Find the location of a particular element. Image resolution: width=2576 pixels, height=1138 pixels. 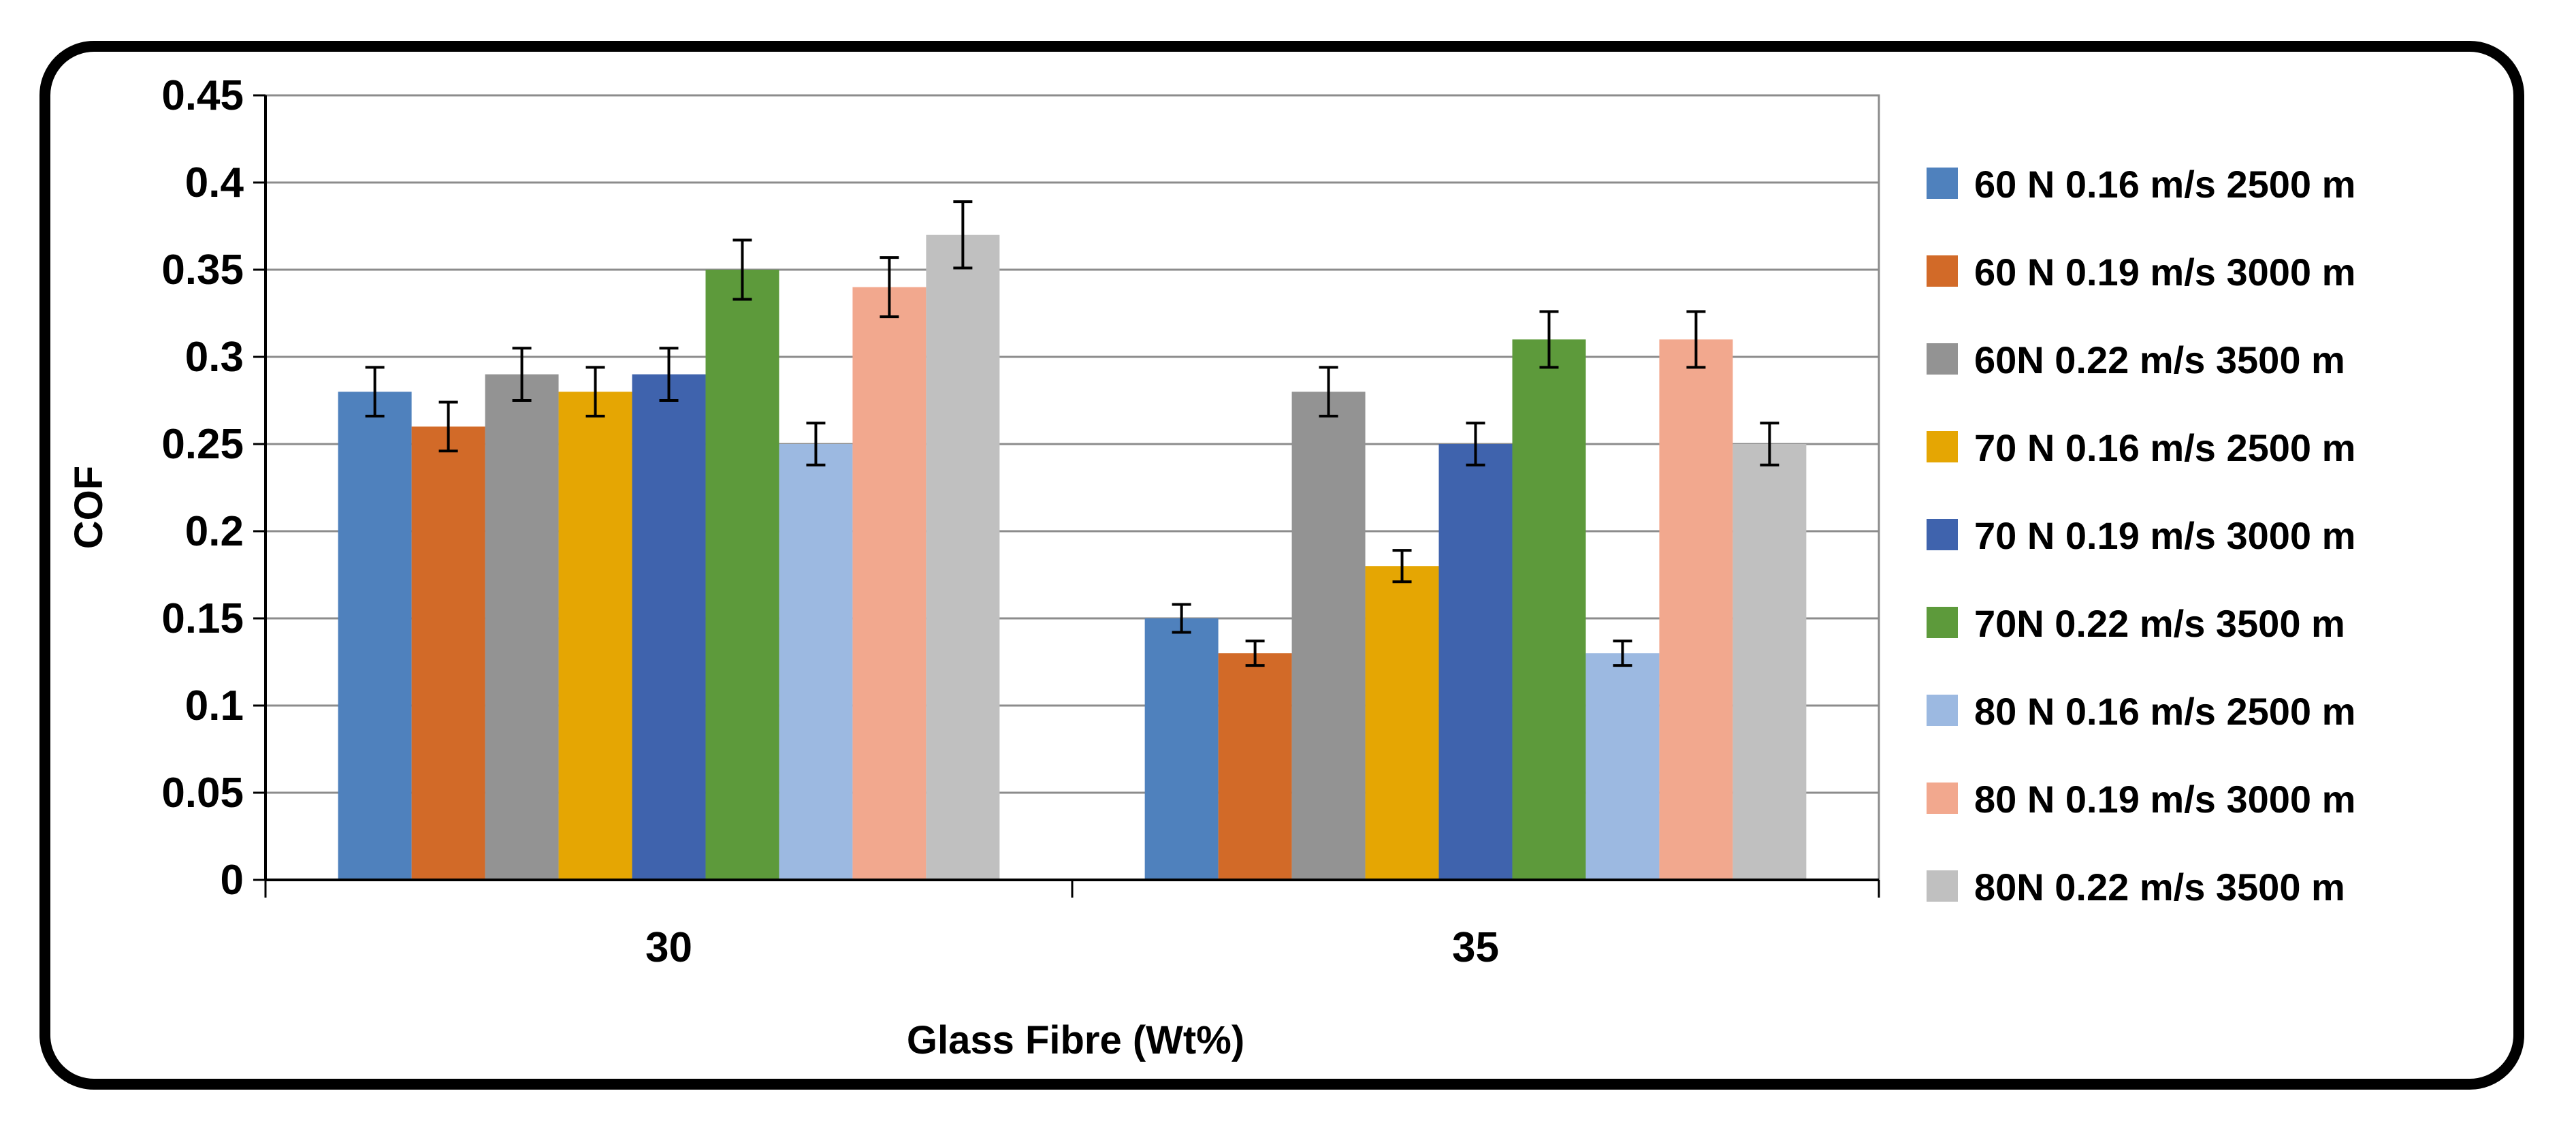

y-tick-label: 0 is located at coordinates (233, 880).